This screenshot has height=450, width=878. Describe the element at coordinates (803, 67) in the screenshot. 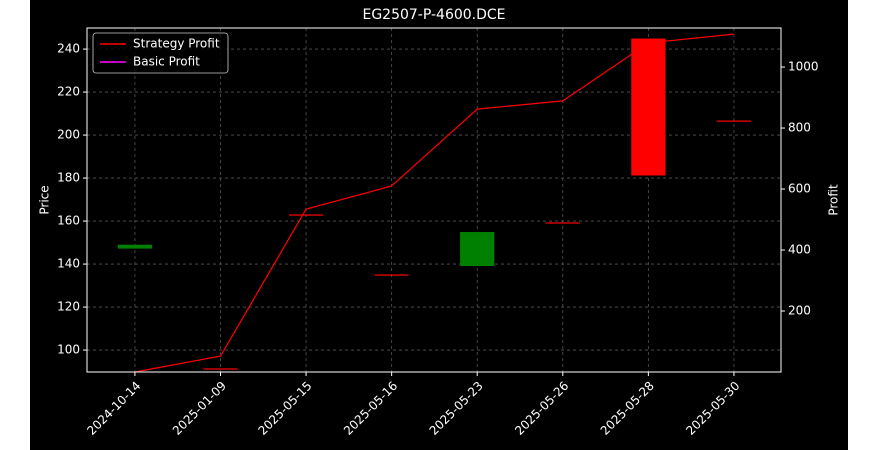

I see `y2-tick-label: 1000` at that location.